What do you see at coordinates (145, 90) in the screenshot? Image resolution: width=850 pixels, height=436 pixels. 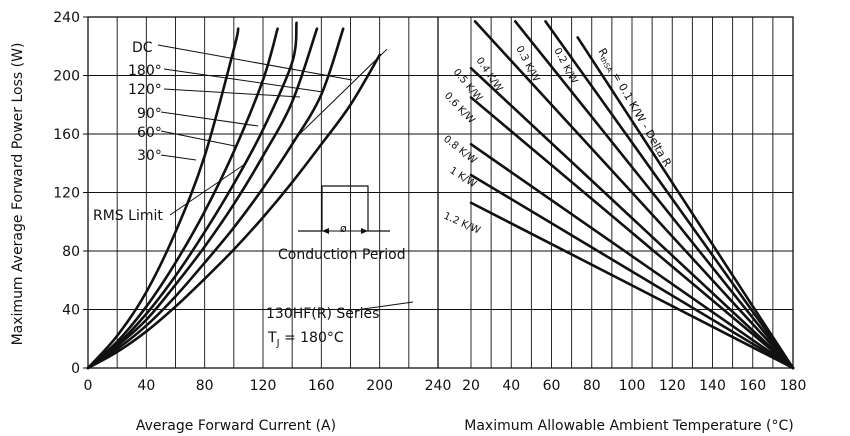 I see `curve-label-120: 120°` at bounding box center [145, 90].